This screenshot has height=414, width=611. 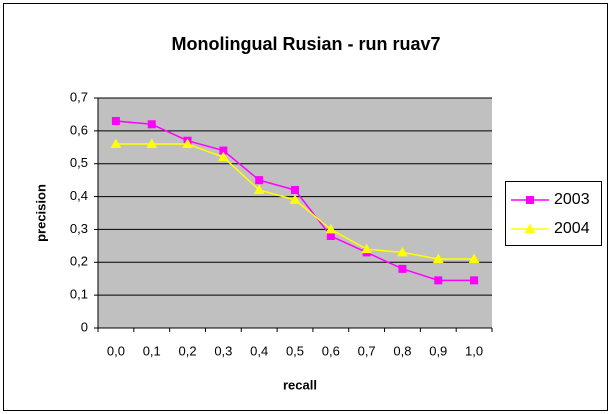 I want to click on x-tick-label: 0,8, so click(x=402, y=350).